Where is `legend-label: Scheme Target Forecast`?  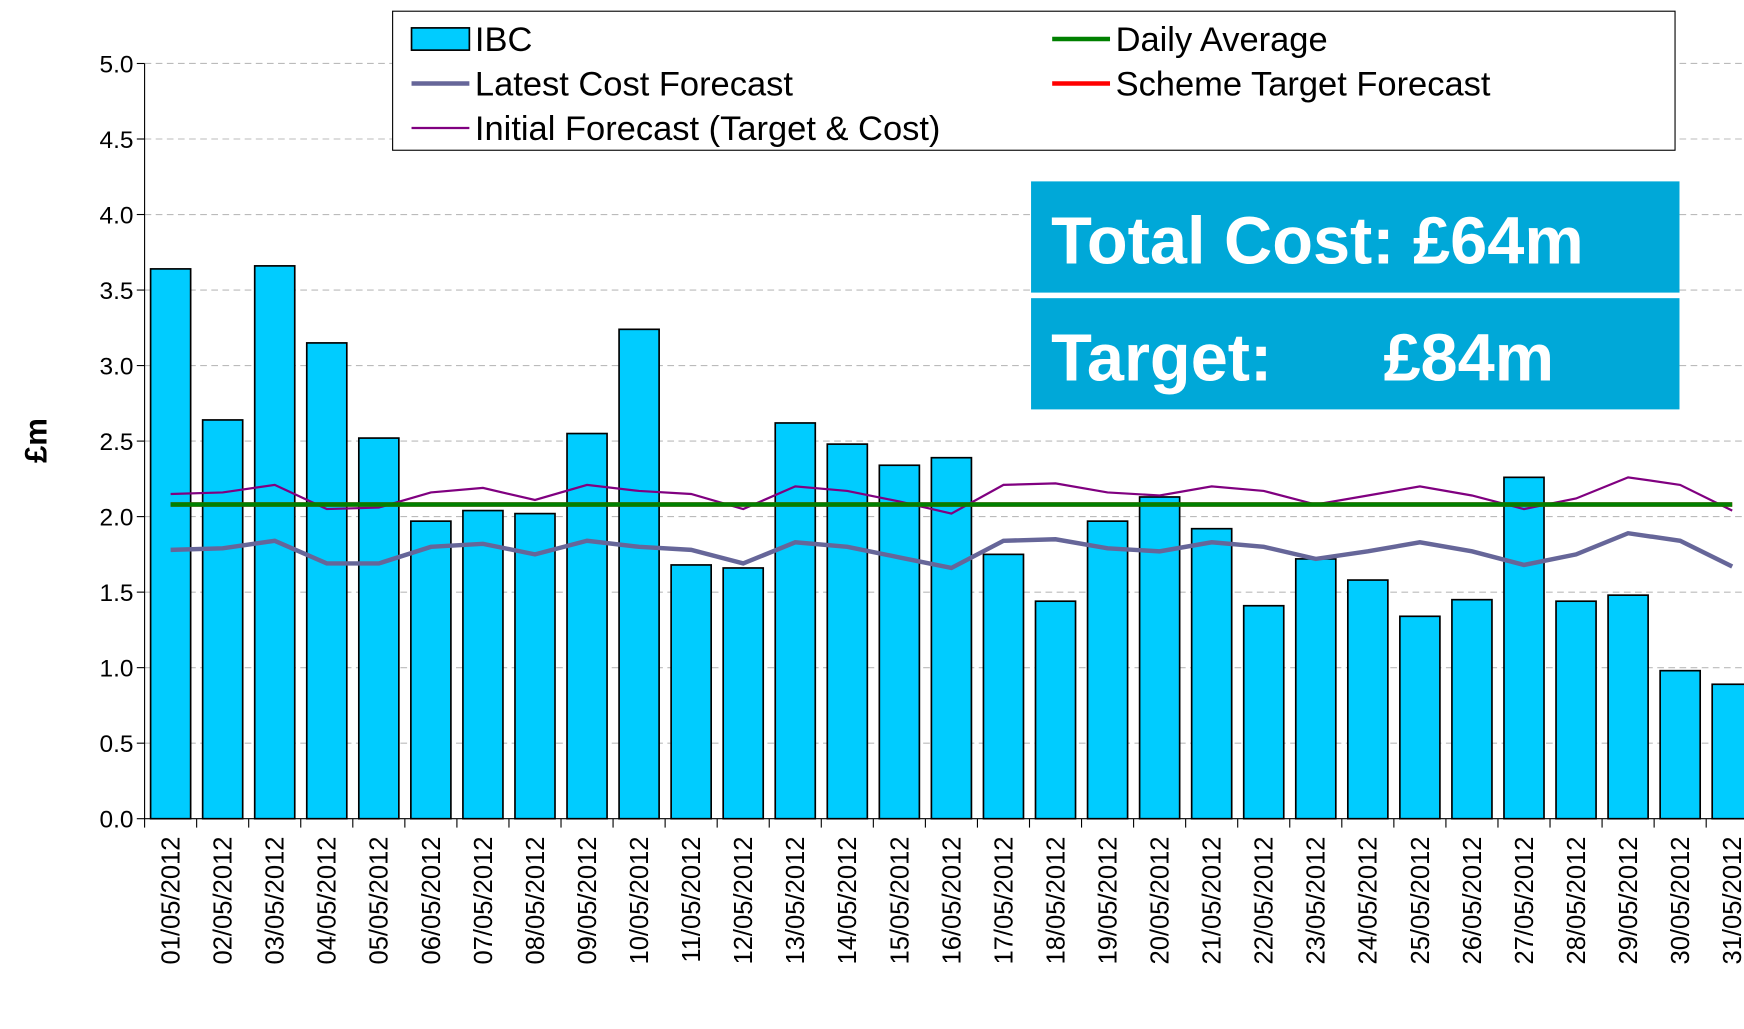 legend-label: Scheme Target Forecast is located at coordinates (1303, 85).